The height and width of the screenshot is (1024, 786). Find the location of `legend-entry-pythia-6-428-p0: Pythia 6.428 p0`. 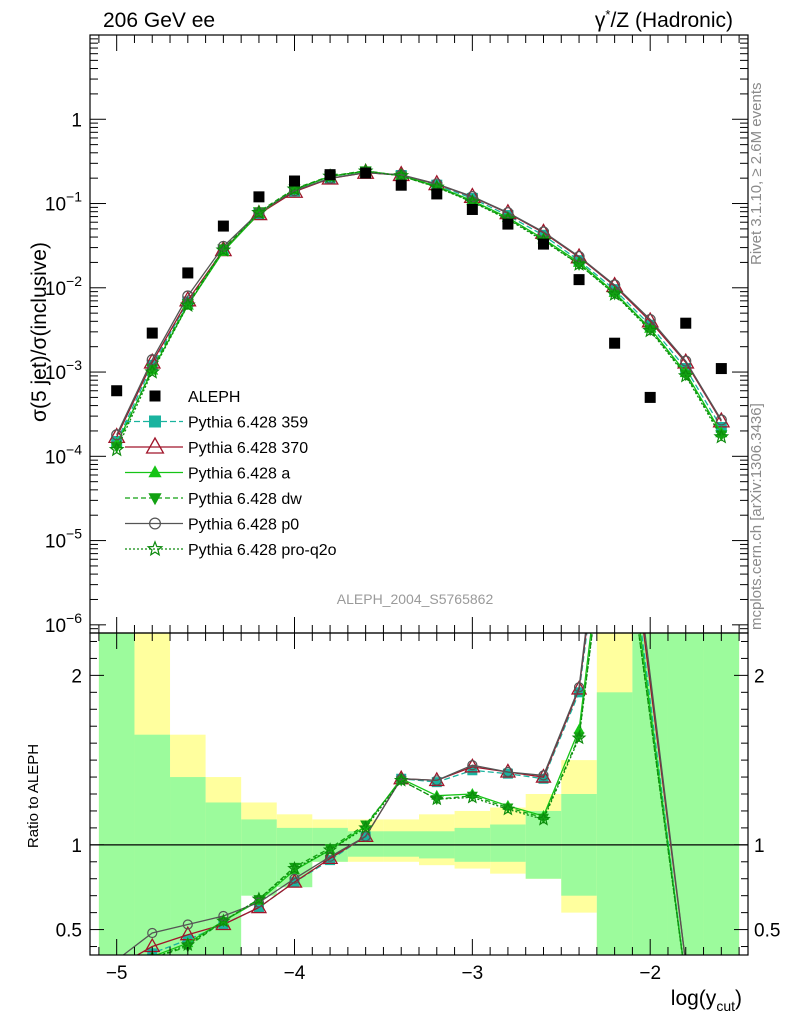

legend-entry-pythia-6-428-p0: Pythia 6.428 p0 is located at coordinates (212, 525).